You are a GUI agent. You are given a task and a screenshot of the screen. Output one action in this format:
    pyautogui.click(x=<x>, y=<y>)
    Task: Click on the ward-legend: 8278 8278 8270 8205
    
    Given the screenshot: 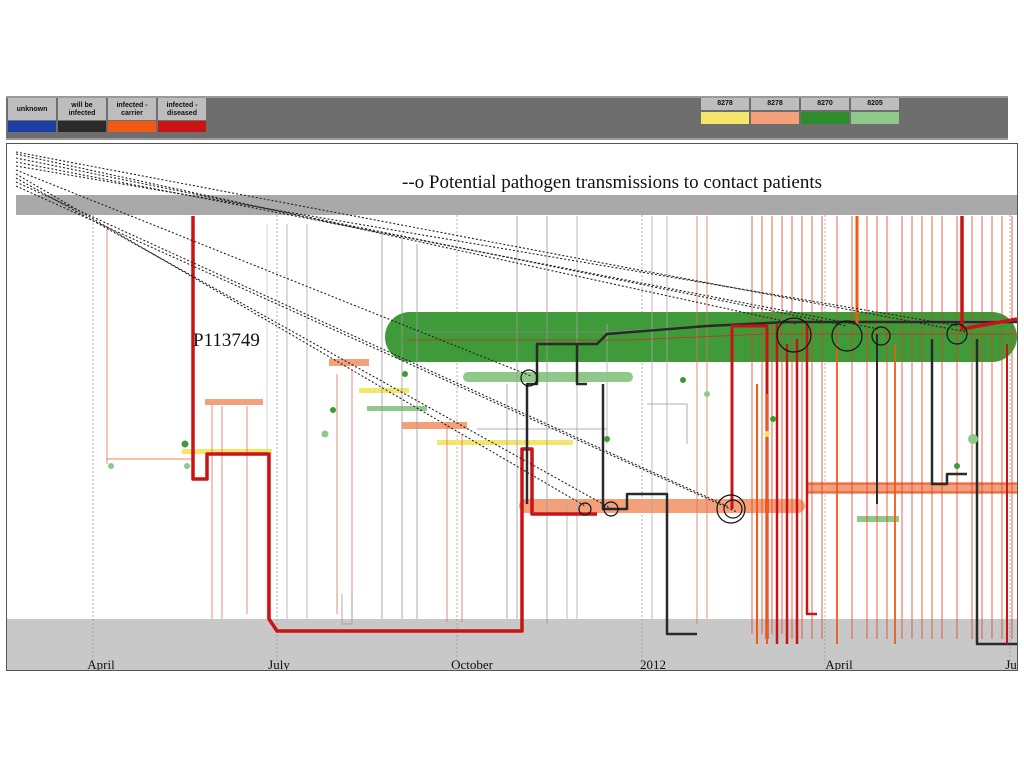 What is the action you would take?
    pyautogui.click(x=801, y=111)
    